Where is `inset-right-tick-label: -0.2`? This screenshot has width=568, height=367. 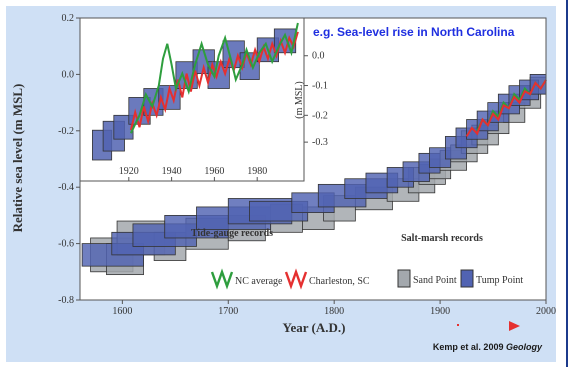 inset-right-tick-label: -0.2 is located at coordinates (320, 115).